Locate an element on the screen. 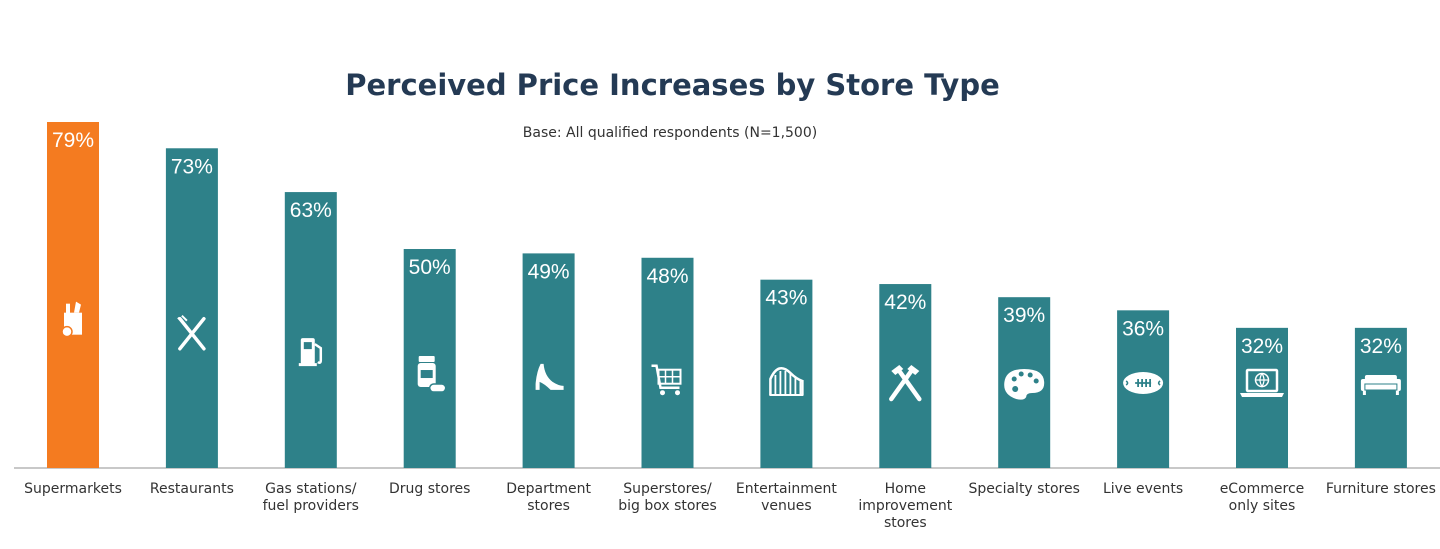 The width and height of the screenshot is (1440, 549). data-label: 48% is located at coordinates (667, 276).